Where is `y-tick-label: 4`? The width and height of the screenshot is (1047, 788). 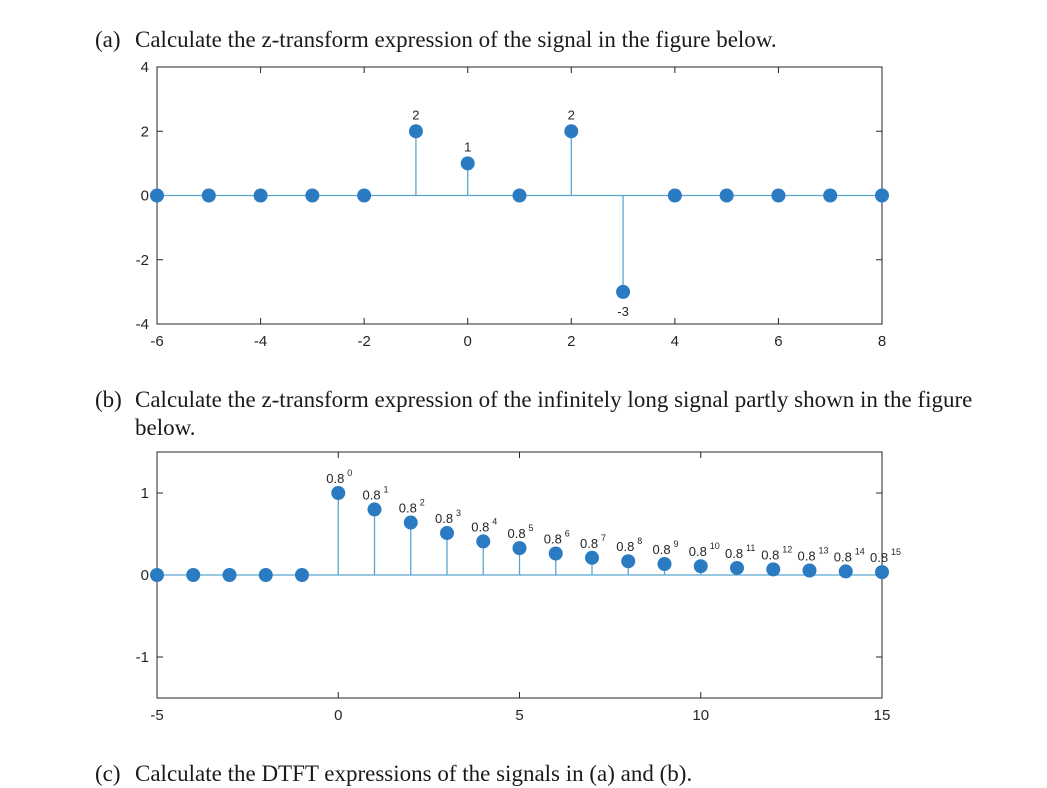 y-tick-label: 4 is located at coordinates (145, 67).